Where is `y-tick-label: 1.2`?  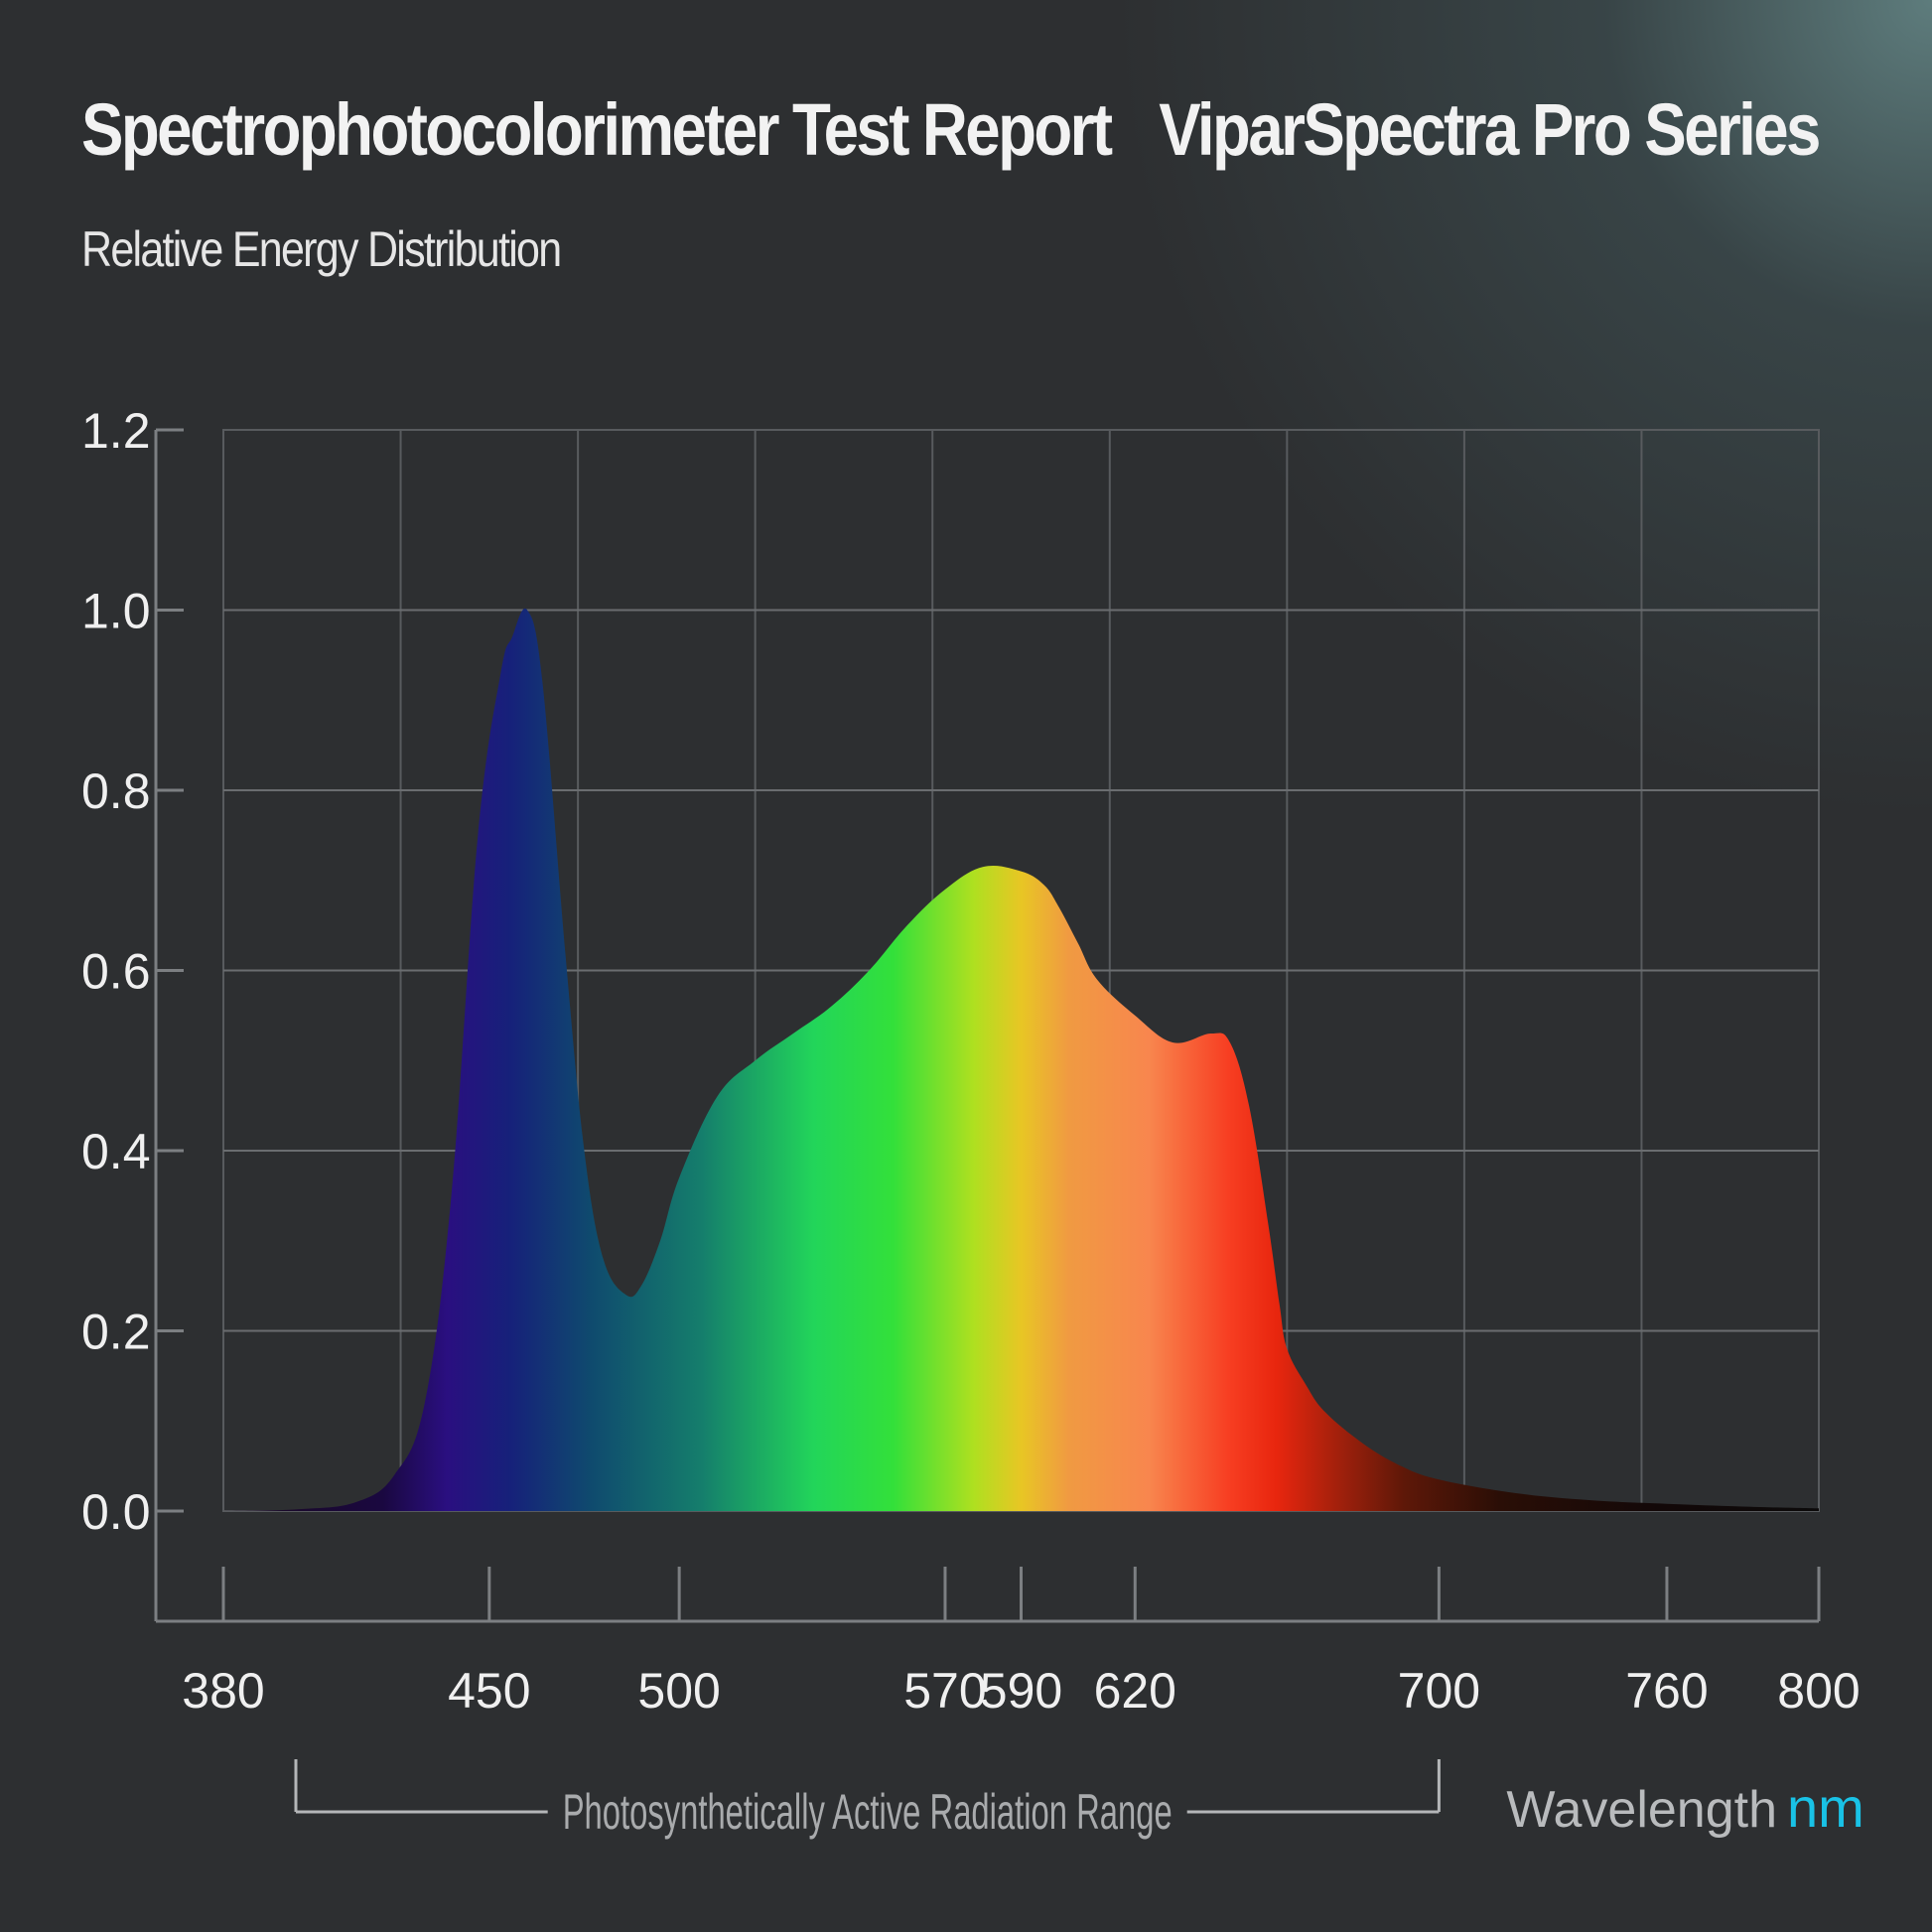 y-tick-label: 1.2 is located at coordinates (116, 431).